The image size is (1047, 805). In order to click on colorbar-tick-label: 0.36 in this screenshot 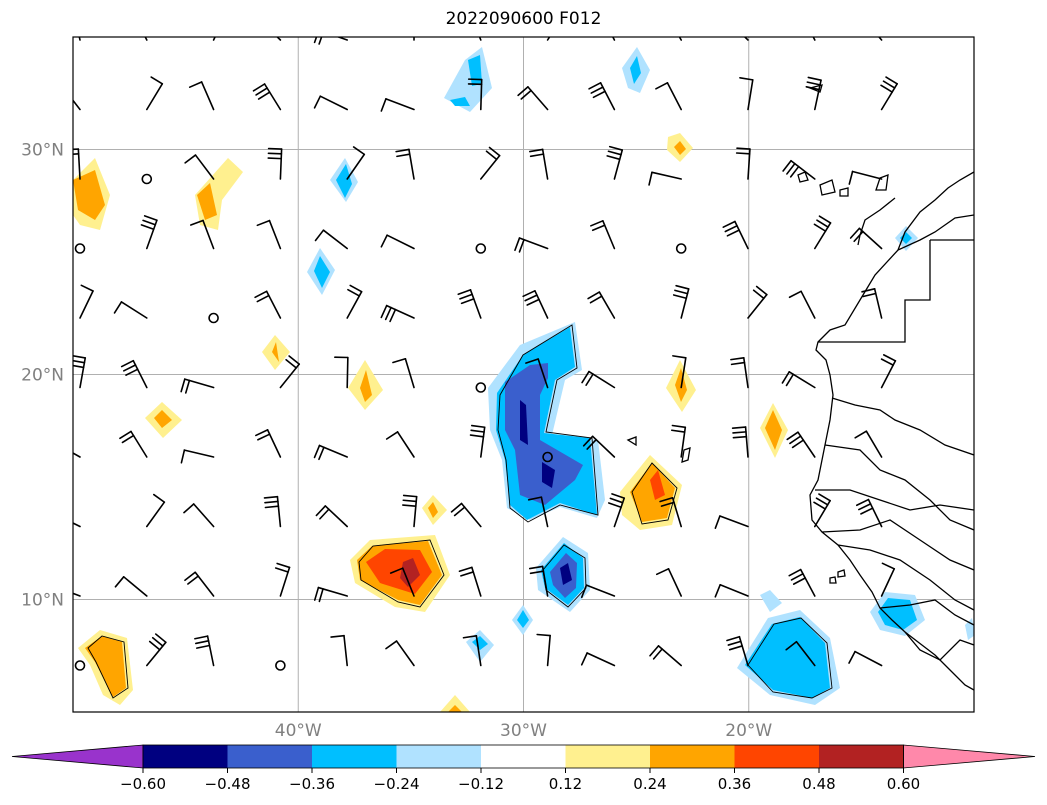, I will do `click(734, 784)`.